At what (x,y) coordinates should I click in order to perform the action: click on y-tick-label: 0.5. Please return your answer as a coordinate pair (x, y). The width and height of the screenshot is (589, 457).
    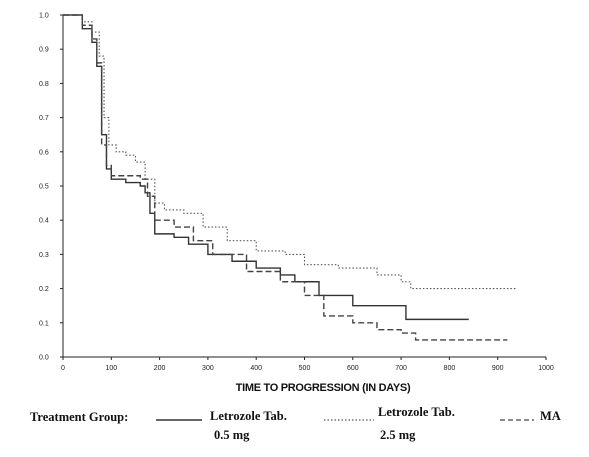
    Looking at the image, I should click on (44, 187).